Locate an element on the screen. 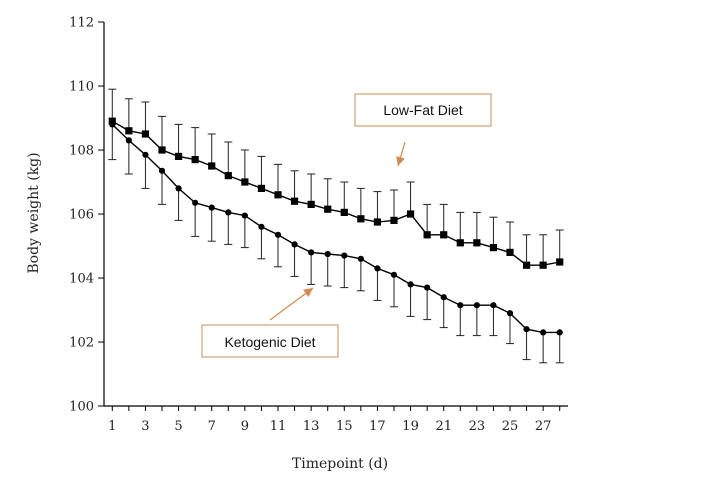  x-tick-label: 17 is located at coordinates (377, 426).